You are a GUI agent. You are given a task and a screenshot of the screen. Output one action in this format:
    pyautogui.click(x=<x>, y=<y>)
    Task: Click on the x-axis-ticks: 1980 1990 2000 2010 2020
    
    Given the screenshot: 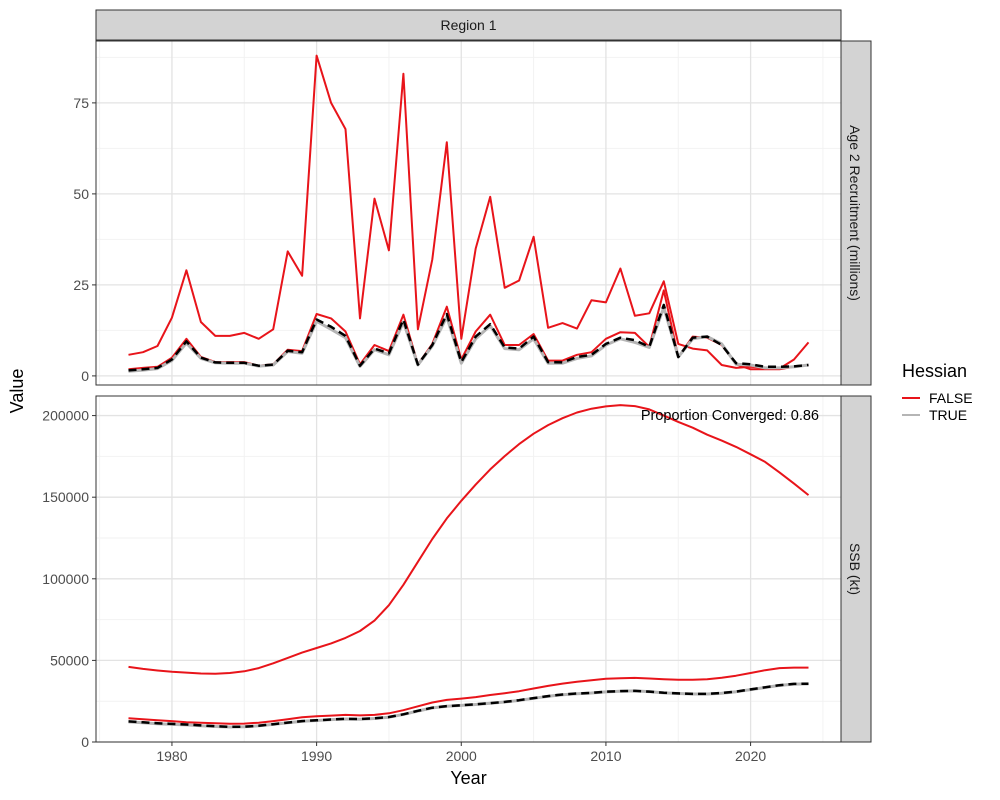 What is the action you would take?
    pyautogui.click(x=461, y=753)
    